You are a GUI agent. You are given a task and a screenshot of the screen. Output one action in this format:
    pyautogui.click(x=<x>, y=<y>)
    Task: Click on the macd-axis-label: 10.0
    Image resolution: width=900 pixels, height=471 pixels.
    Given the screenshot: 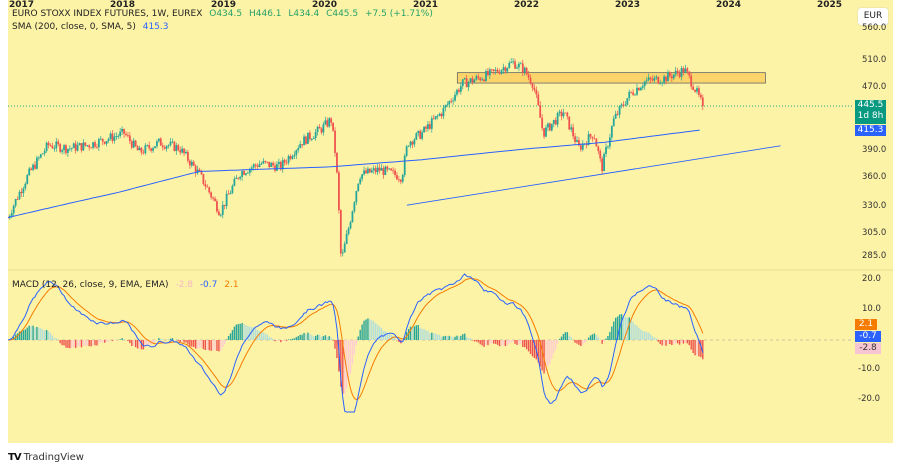 What is the action you would take?
    pyautogui.click(x=871, y=309)
    